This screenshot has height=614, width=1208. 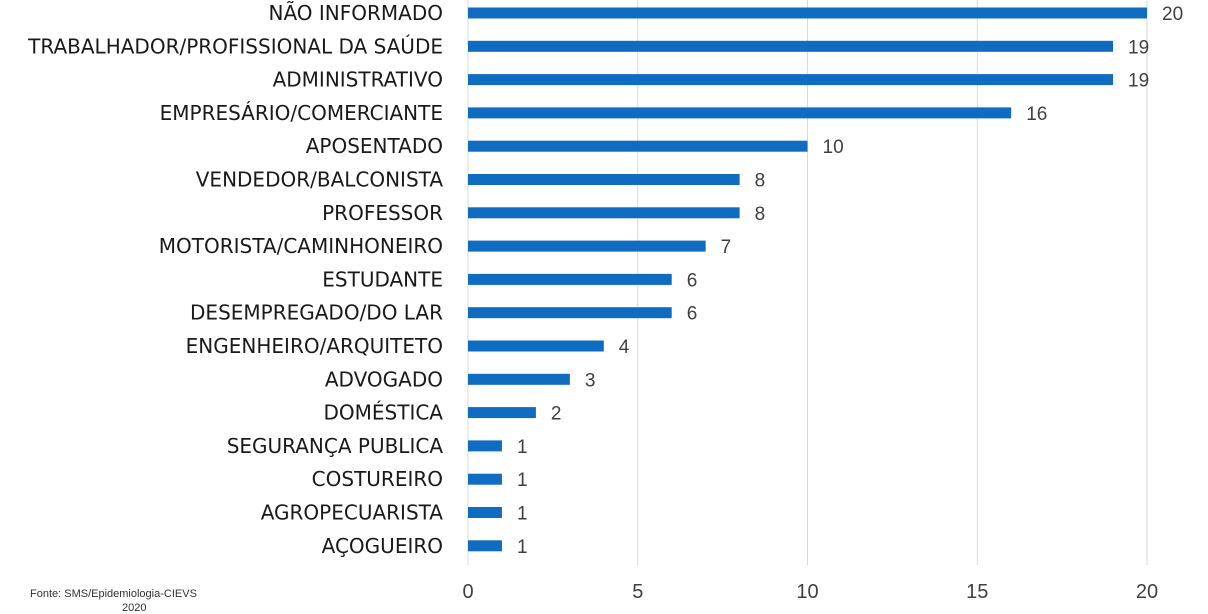 I want to click on x-tick-label: 10, so click(x=807, y=592).